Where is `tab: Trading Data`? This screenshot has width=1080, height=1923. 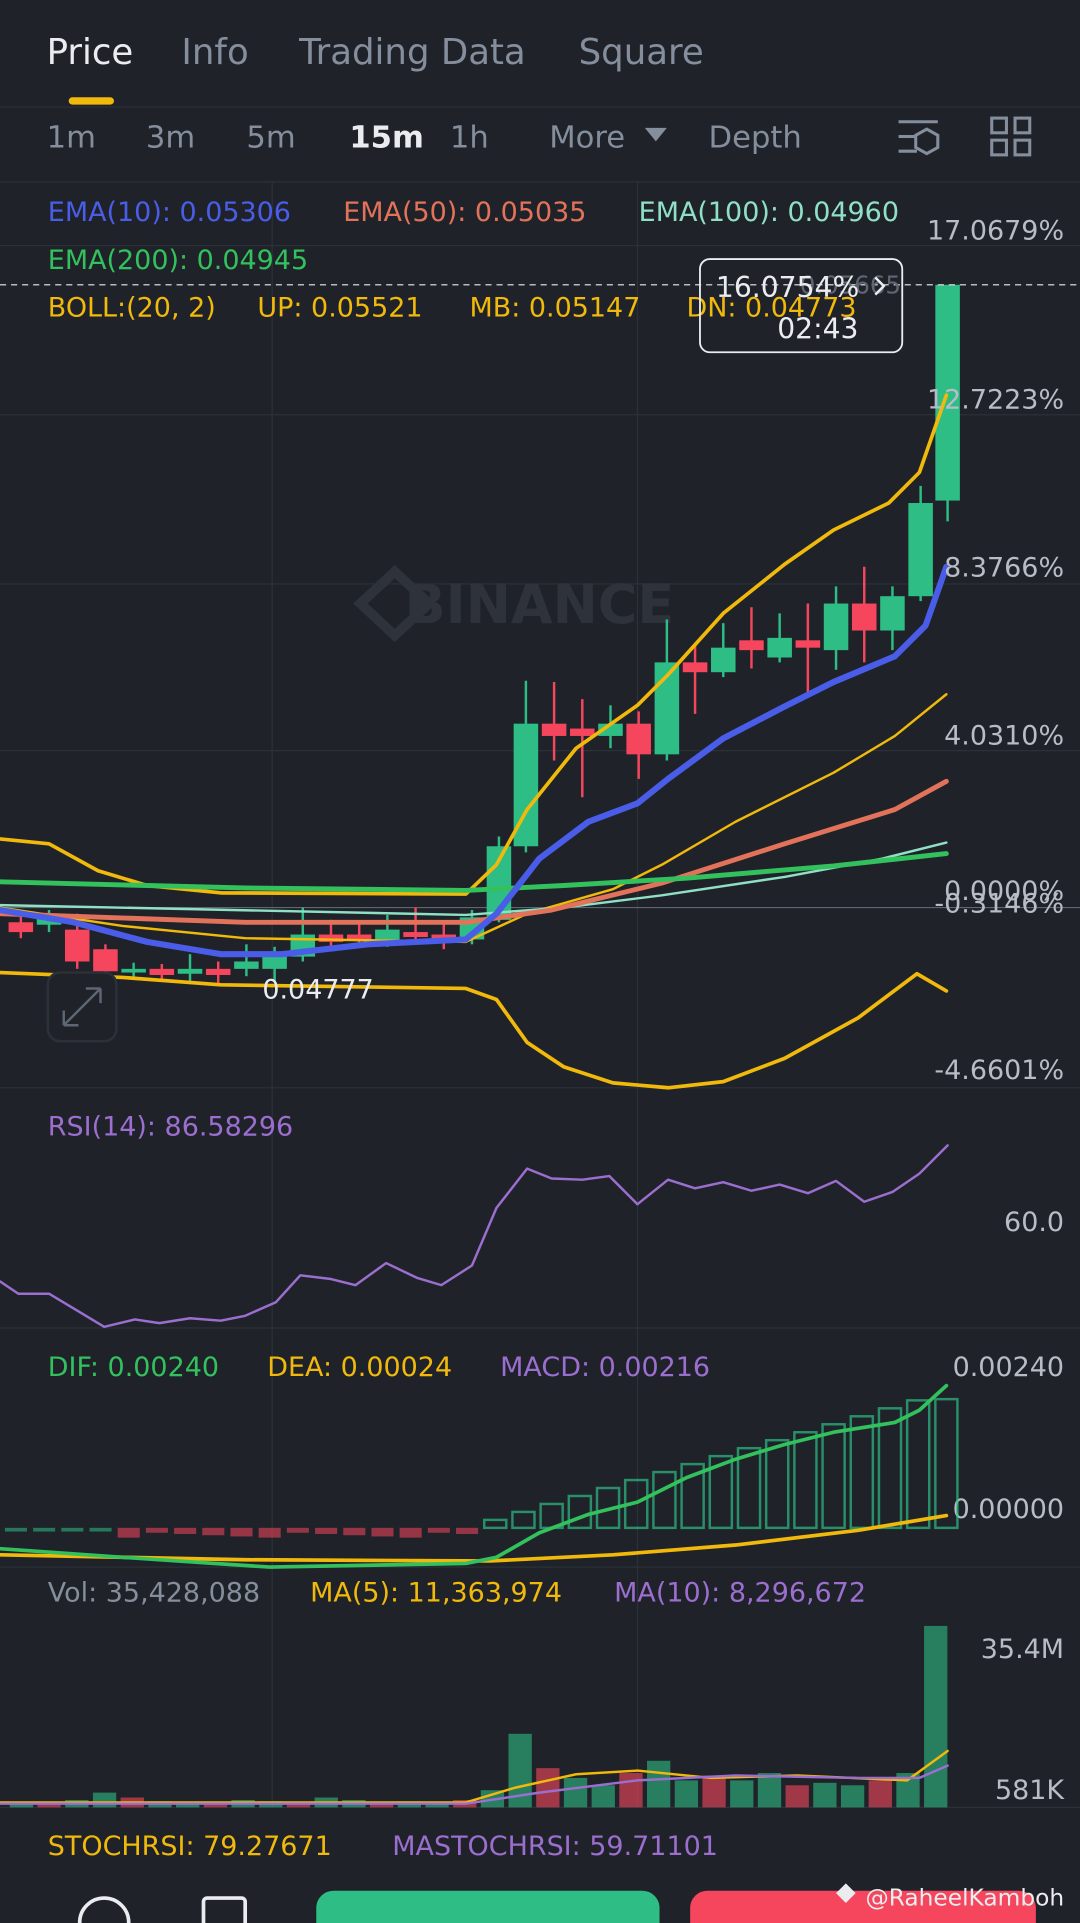
tab: Trading Data is located at coordinates (412, 52).